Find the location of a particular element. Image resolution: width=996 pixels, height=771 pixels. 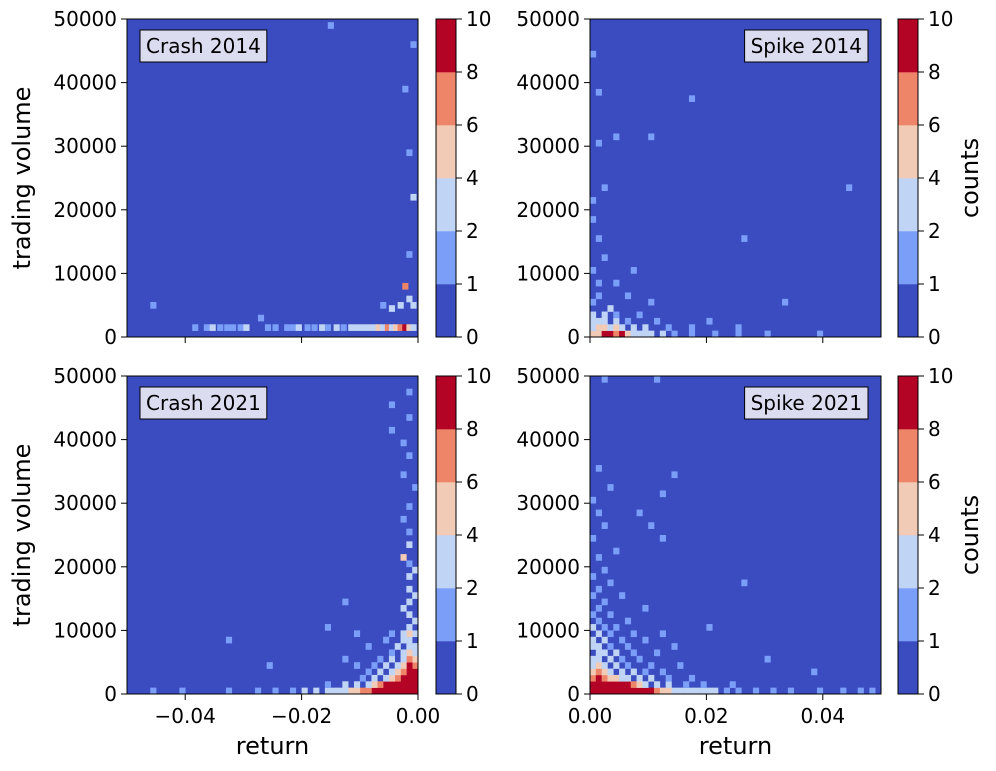

y-tick-label: 40000 is located at coordinates (85, 83).